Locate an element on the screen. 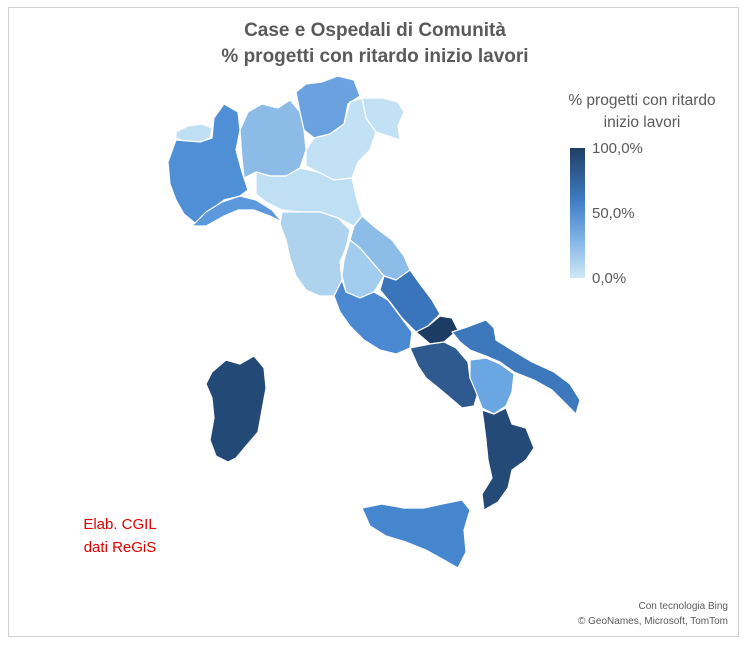  region-abruzzo: Abruzzo is located at coordinates (410, 301).